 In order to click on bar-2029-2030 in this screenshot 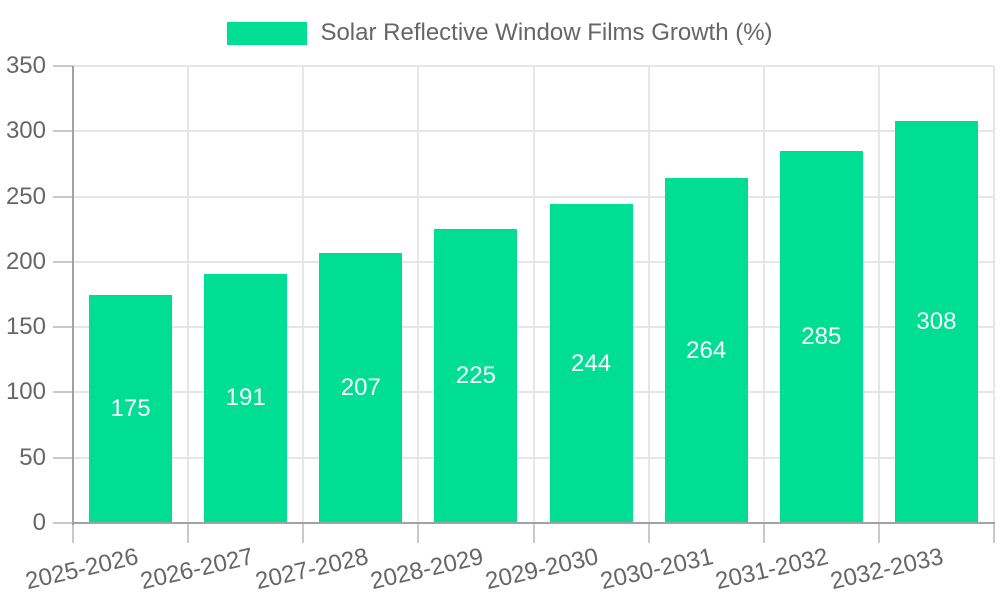, I will do `click(591, 363)`.